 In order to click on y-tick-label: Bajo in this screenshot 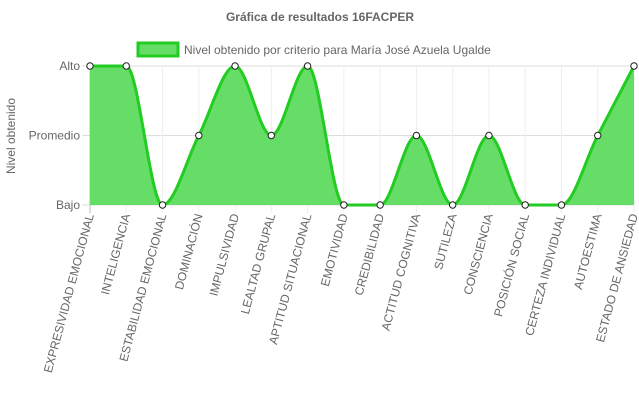, I will do `click(68, 205)`.